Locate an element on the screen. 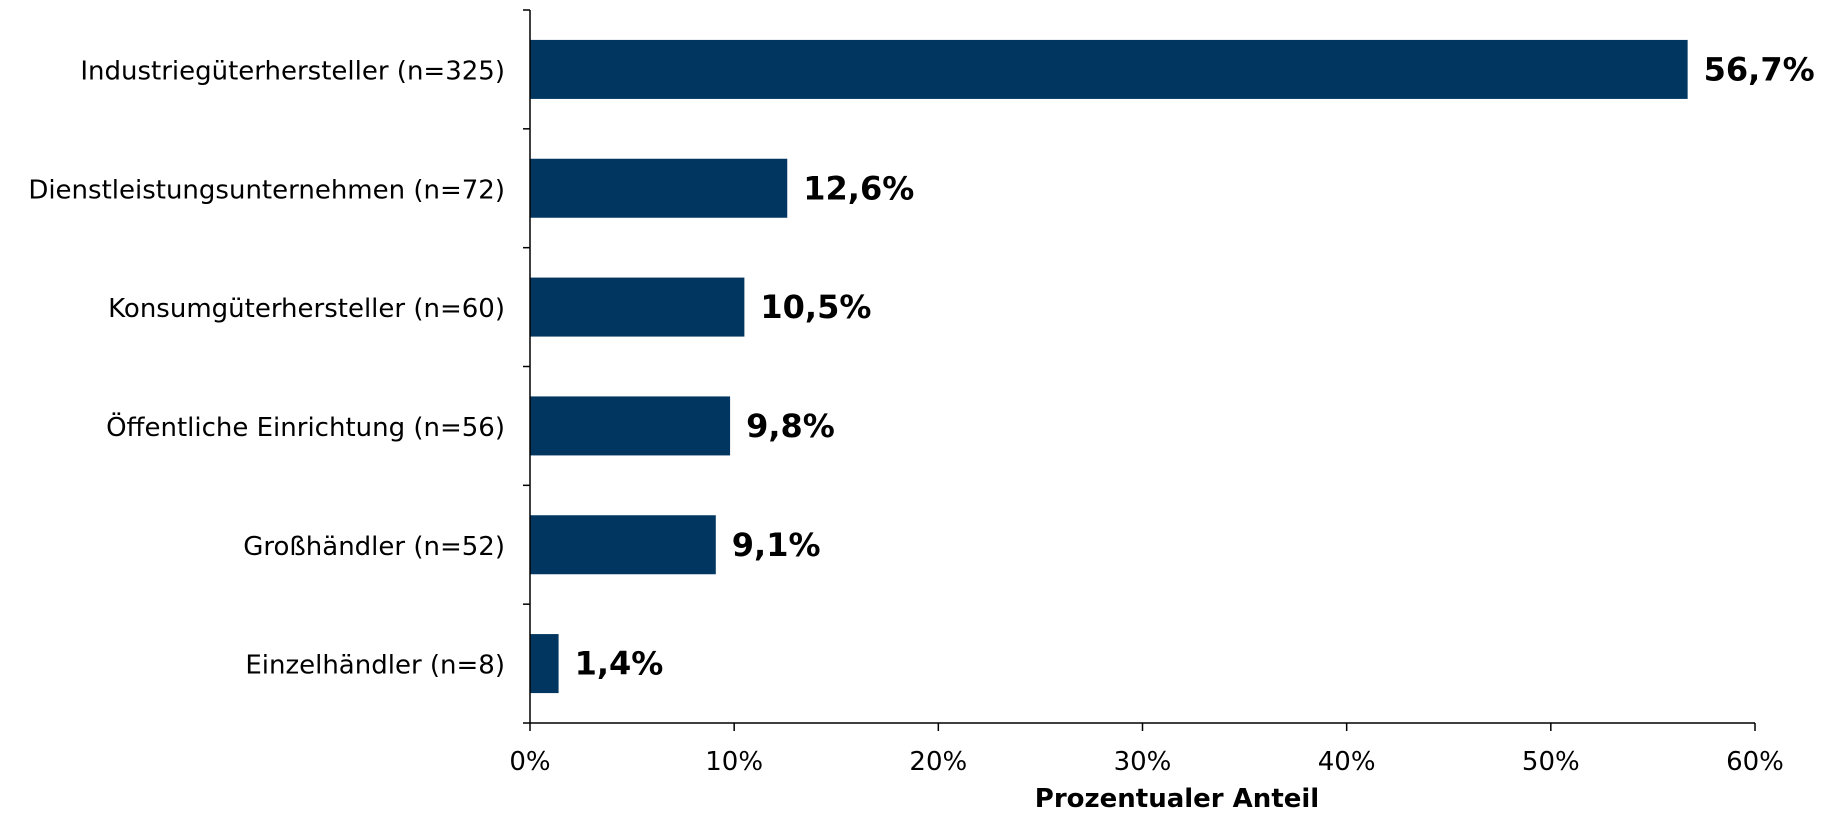 This screenshot has height=818, width=1846. x-axis-title: Prozentualer Anteil is located at coordinates (1177, 799).